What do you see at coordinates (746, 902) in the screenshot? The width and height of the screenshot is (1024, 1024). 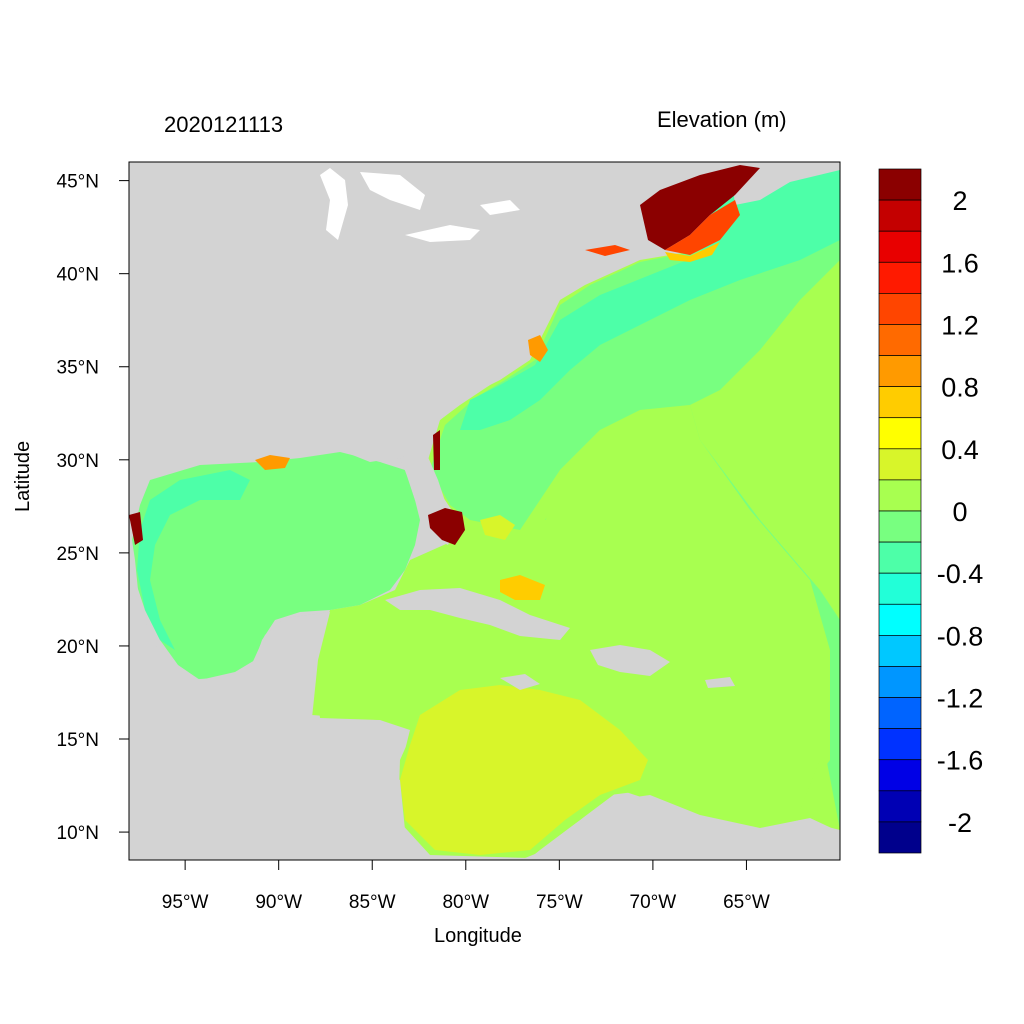 I see `x-tick-label: 65°W` at bounding box center [746, 902].